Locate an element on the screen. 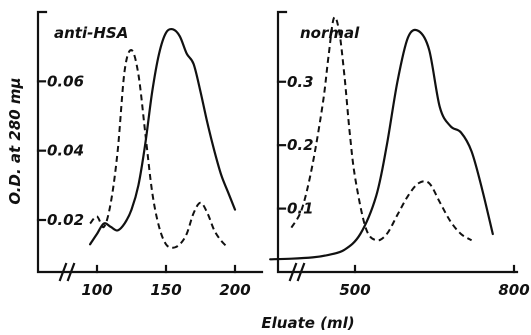  x-tick-label: 100 is located at coordinates (96, 290).